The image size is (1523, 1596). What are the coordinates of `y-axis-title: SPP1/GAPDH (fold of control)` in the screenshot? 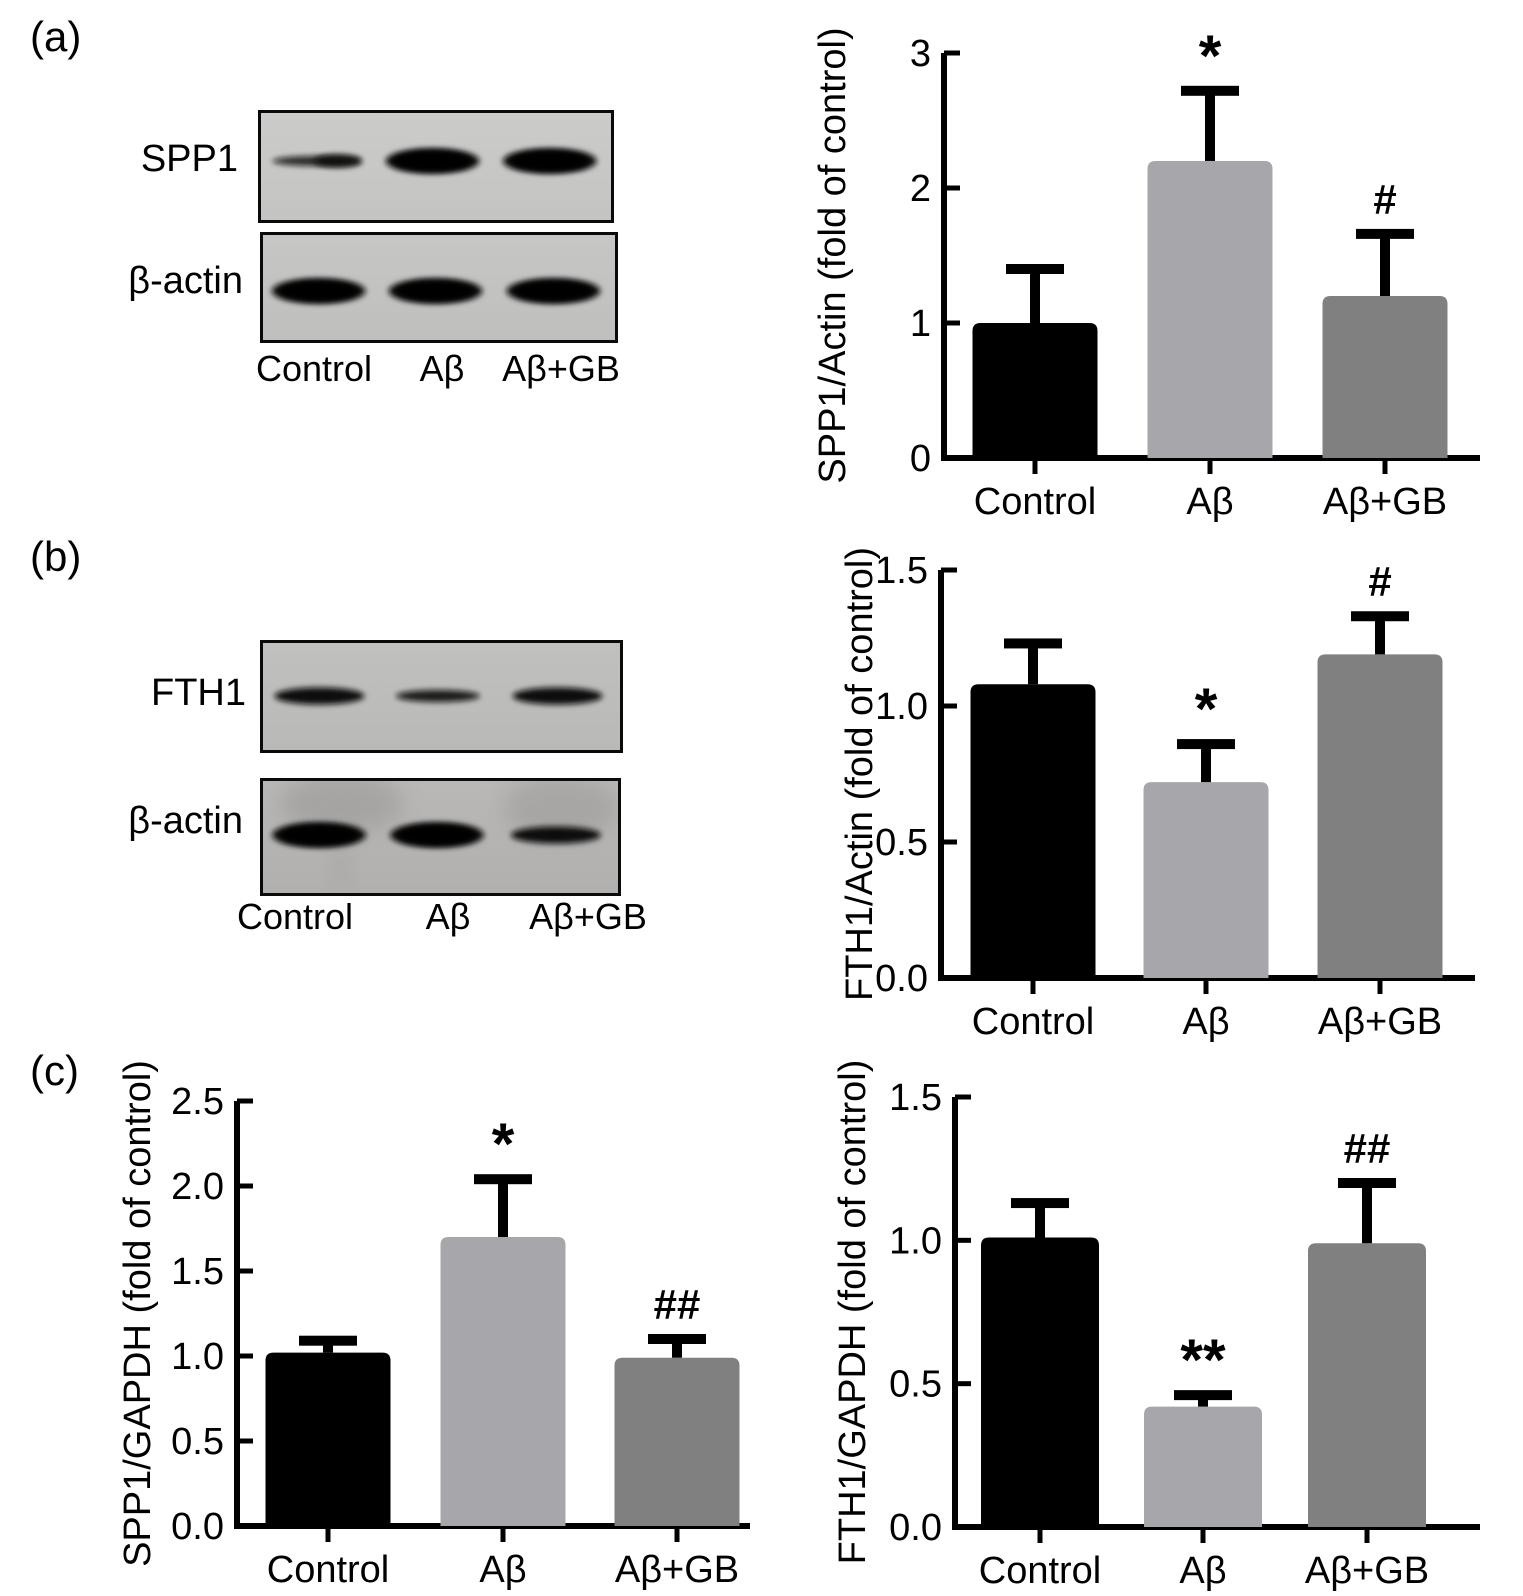 It's located at (138, 1313).